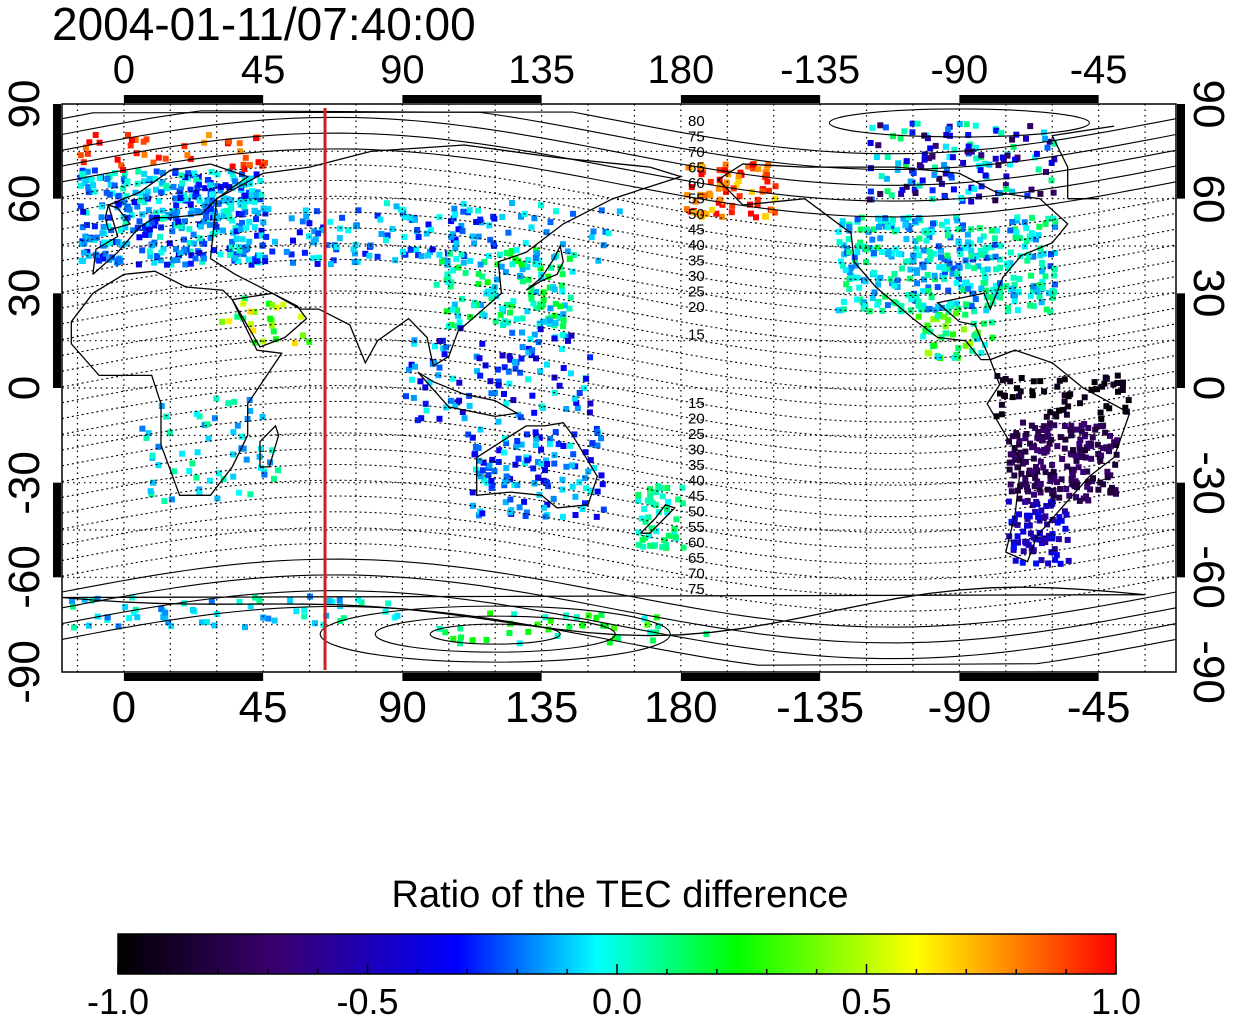  I want to click on lon-tick-label-top: 90, so click(402, 70).